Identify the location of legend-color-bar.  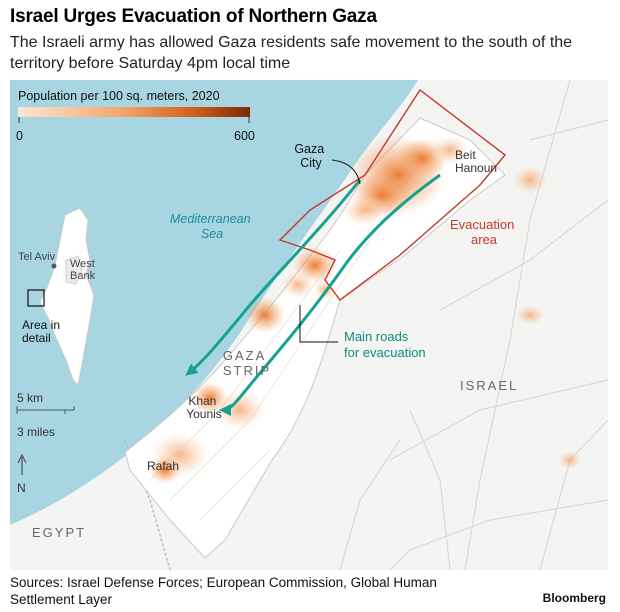
(134, 112).